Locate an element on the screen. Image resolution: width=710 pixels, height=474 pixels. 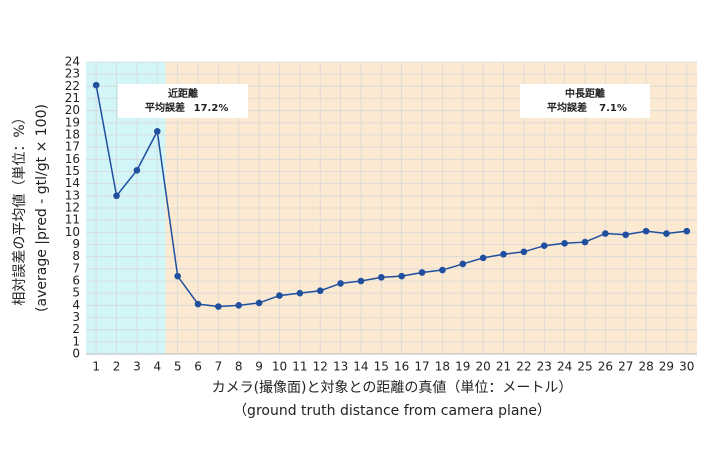
annotation-title: 近距離 is located at coordinates (183, 93).